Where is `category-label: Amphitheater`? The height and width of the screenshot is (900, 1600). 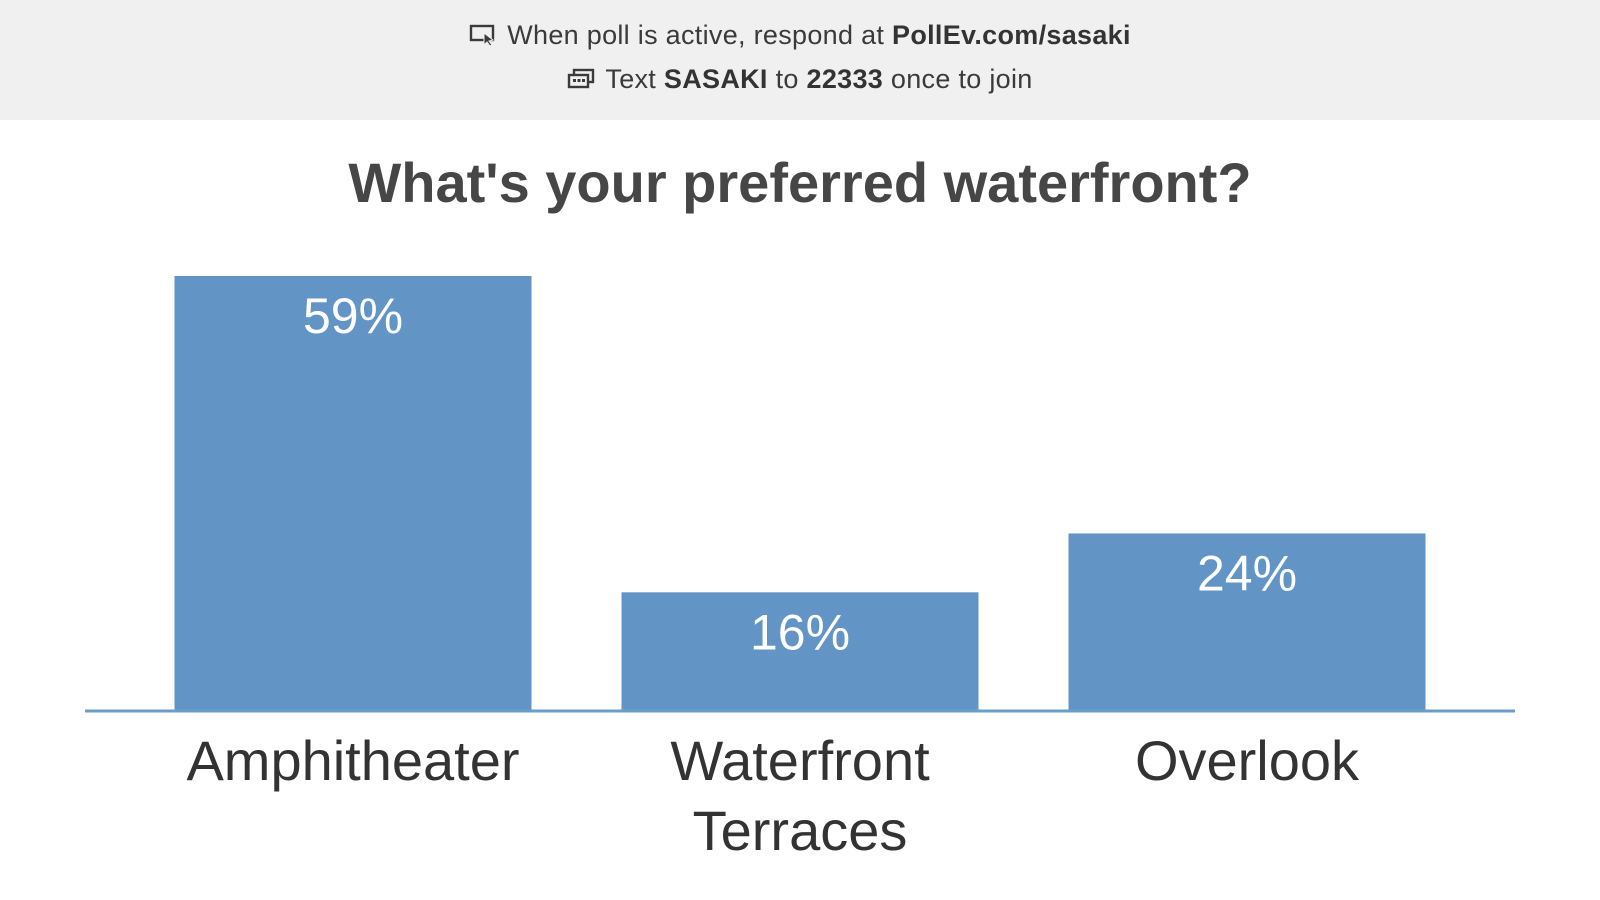 category-label: Amphitheater is located at coordinates (352, 760).